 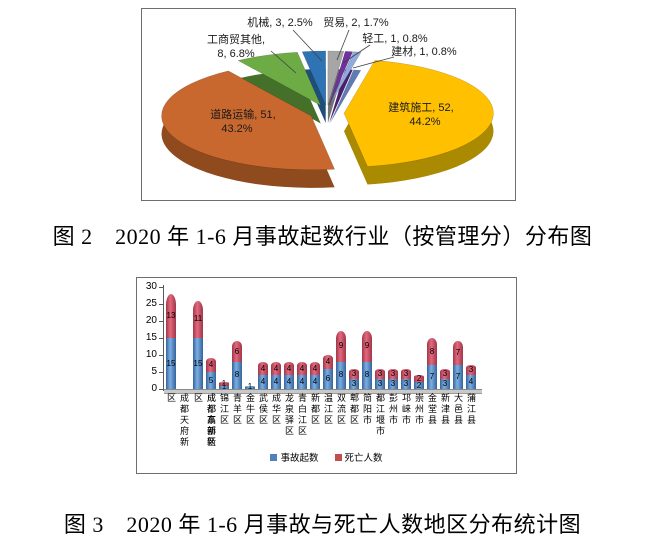 What do you see at coordinates (432, 377) in the screenshot?
I see `bar-label-19-accidents: 7` at bounding box center [432, 377].